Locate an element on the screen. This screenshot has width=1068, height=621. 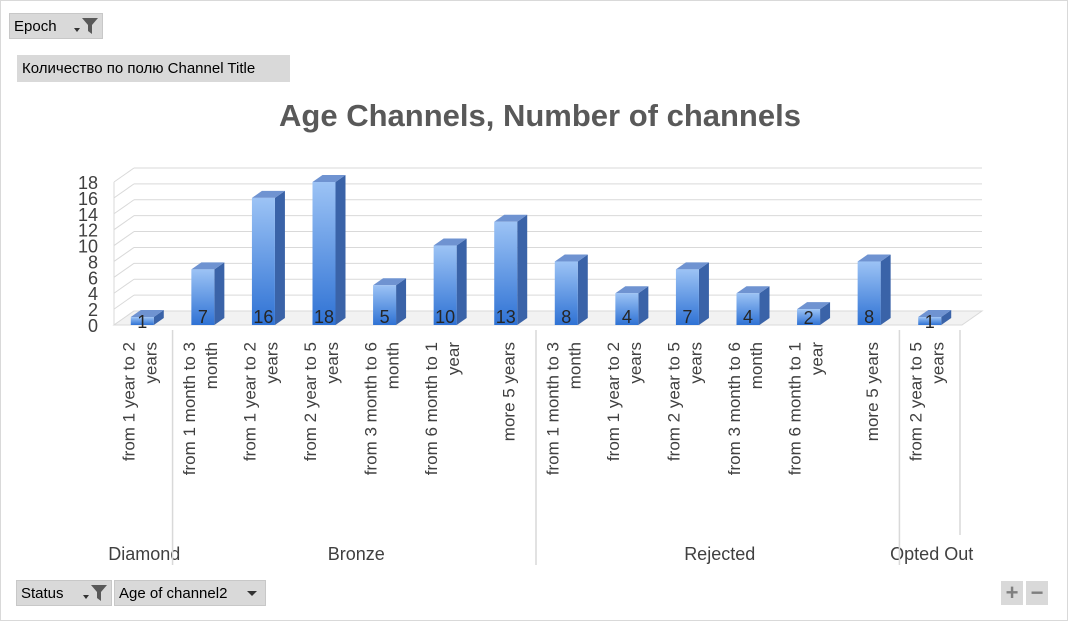
data-label: 8 is located at coordinates (869, 317).